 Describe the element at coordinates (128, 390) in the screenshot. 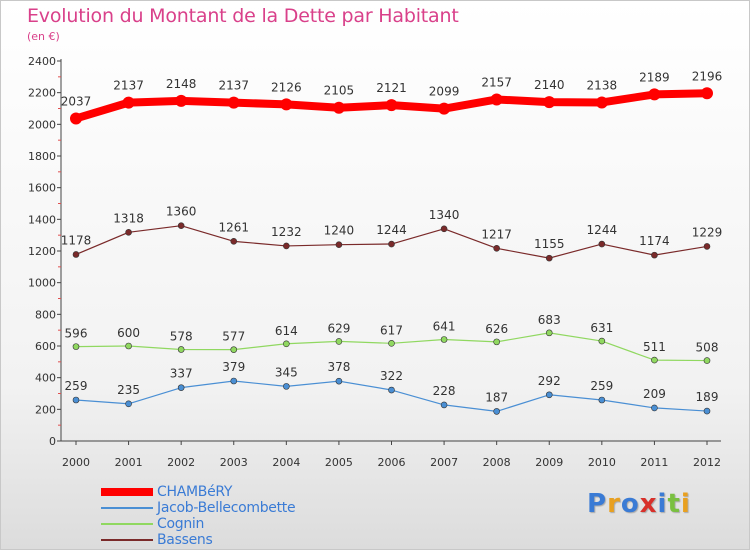

I see `data-label-jacob-bellecombette: 235` at that location.